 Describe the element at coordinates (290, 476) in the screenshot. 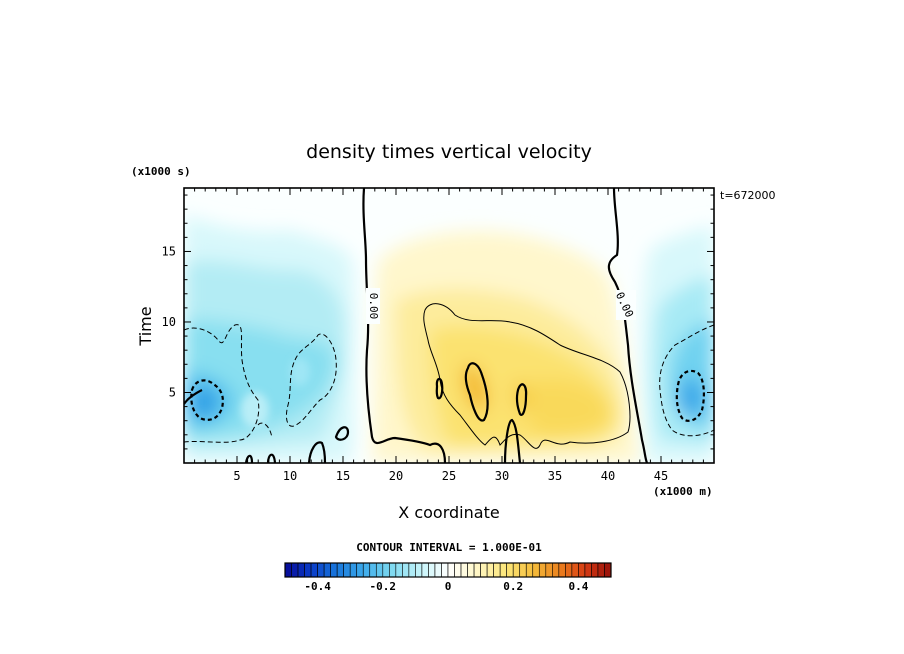

I see `x-tick-label: 10` at that location.